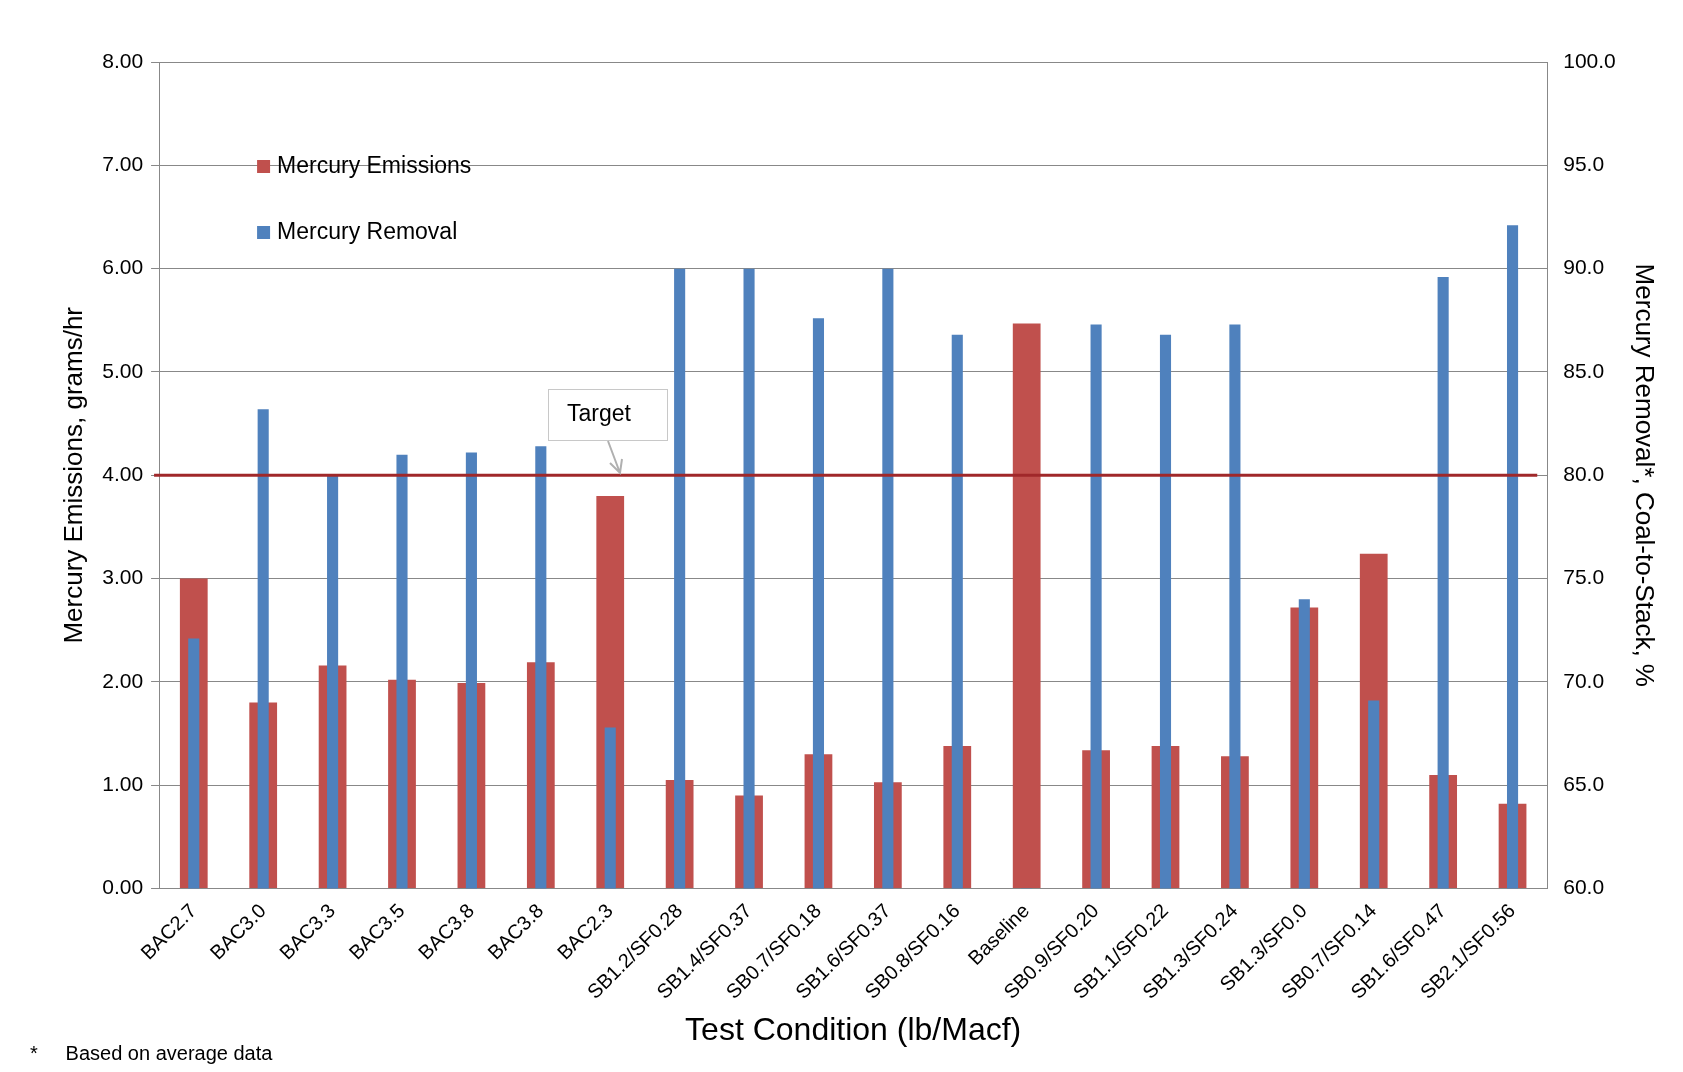  What do you see at coordinates (374, 165) in the screenshot?
I see `legend-label: Mercury Emissions` at bounding box center [374, 165].